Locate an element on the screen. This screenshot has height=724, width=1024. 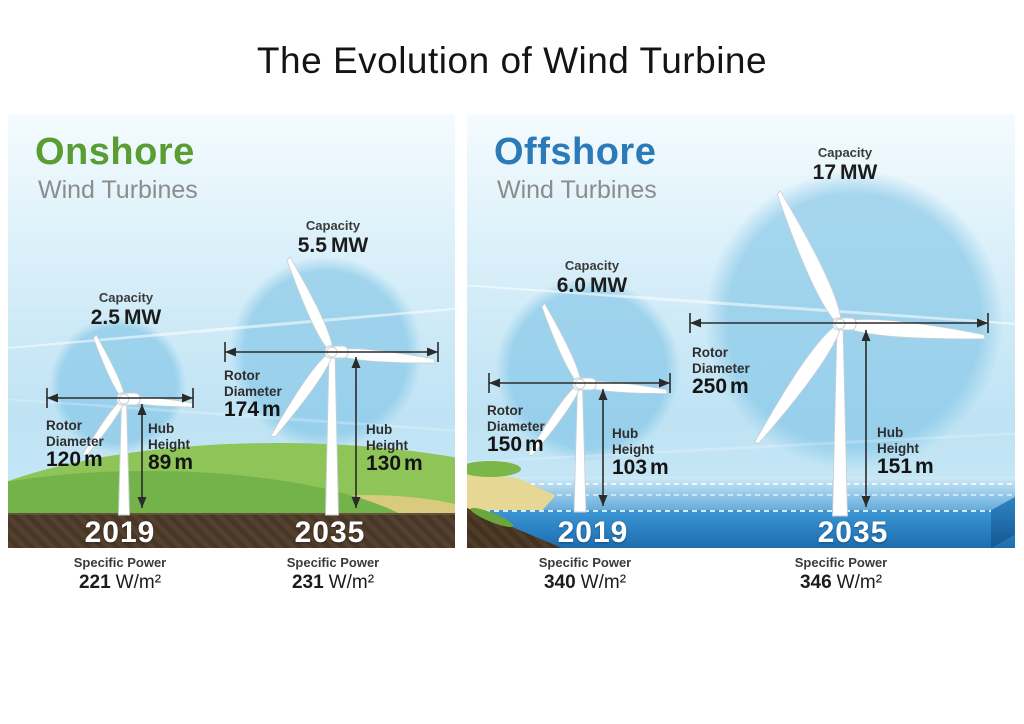
capacity-label-onshore-2019: Capacity 2.5 MW is located at coordinates (126, 309).